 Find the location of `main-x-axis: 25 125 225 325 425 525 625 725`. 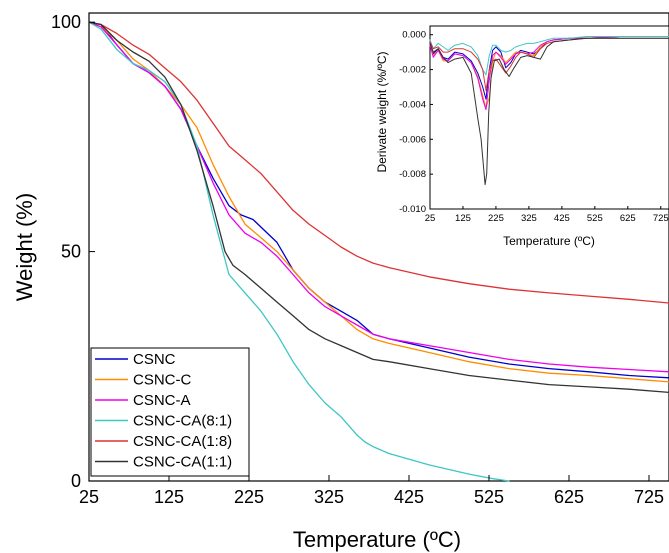

main-x-axis: 25 125 225 325 425 525 625 725 is located at coordinates (371, 491).